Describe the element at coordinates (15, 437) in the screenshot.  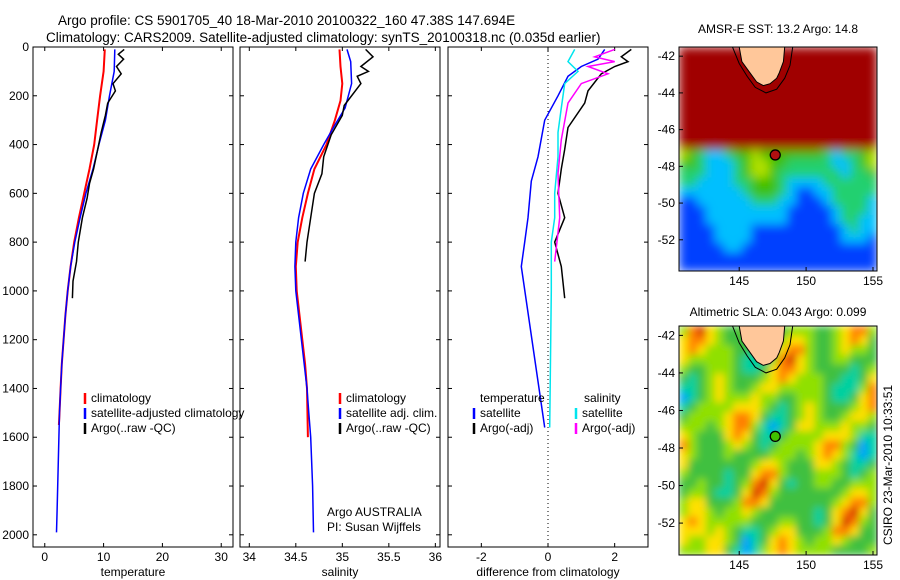
I see `y-tick-label: 1600` at that location.